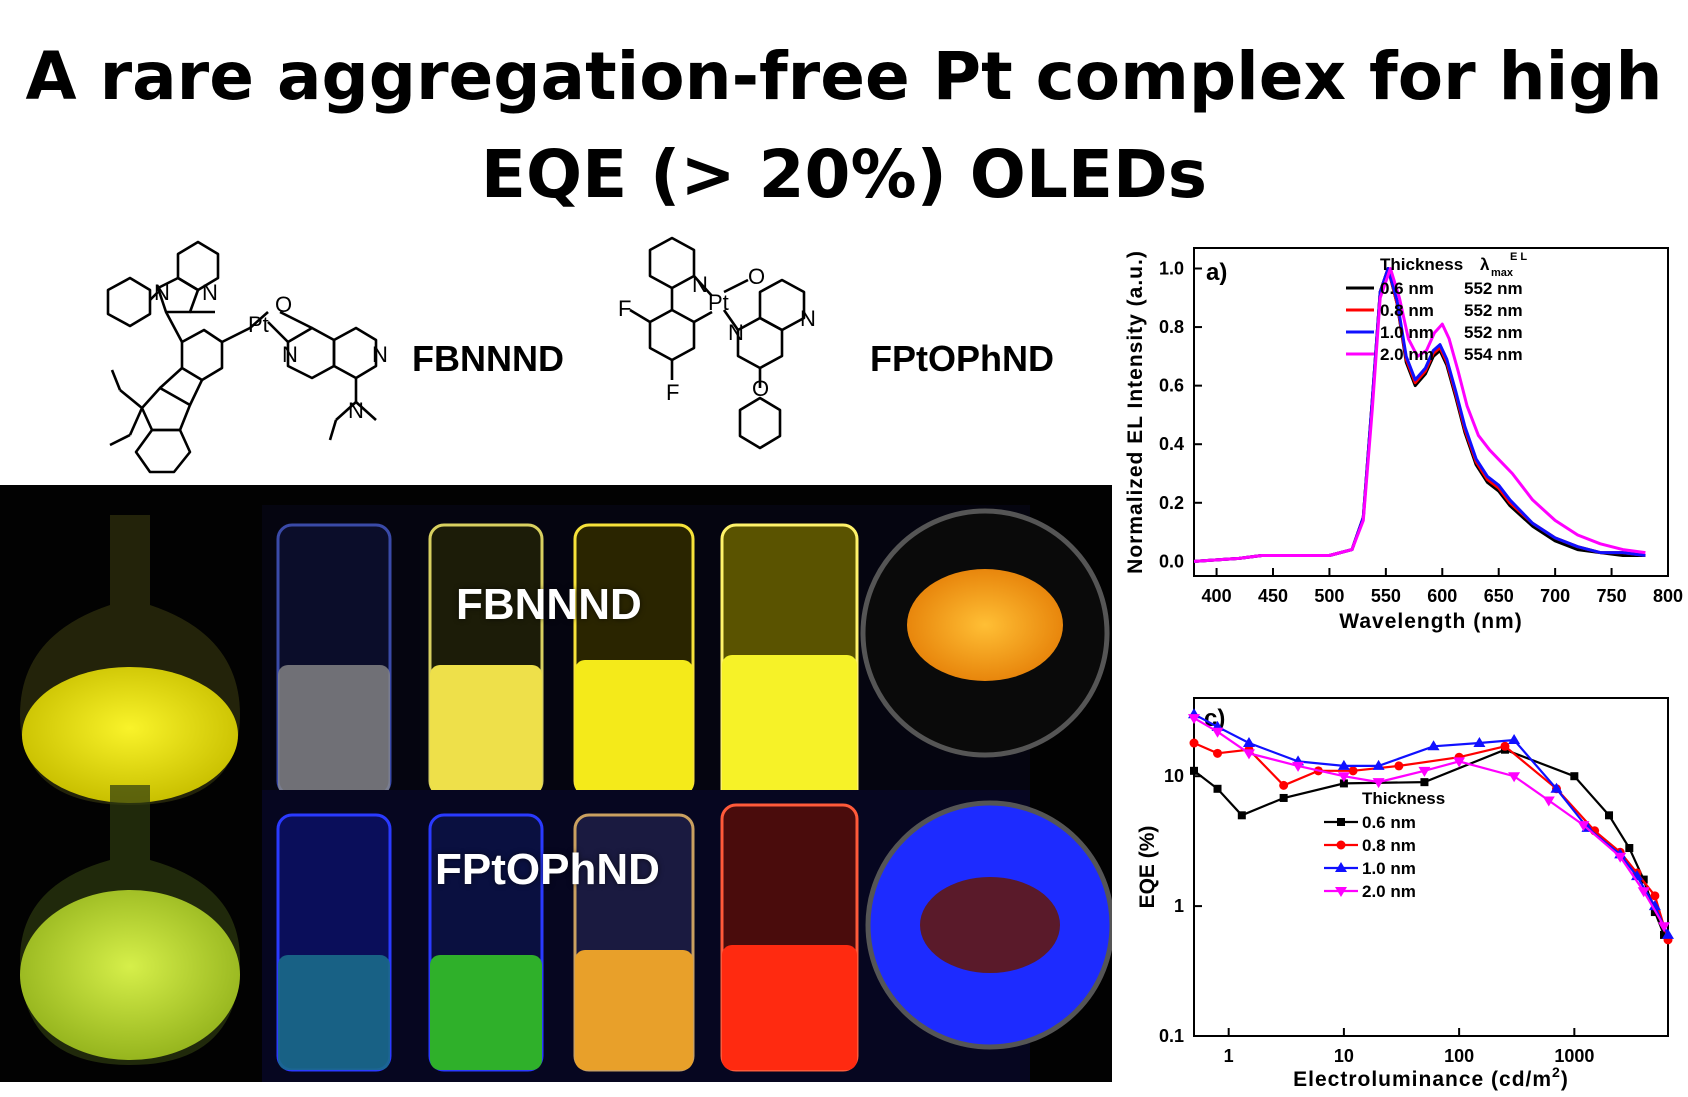 Image resolution: width=1688 pixels, height=1097 pixels. Describe the element at coordinates (1273, 596) in the screenshot. I see `x-tick-label: 450` at that location.